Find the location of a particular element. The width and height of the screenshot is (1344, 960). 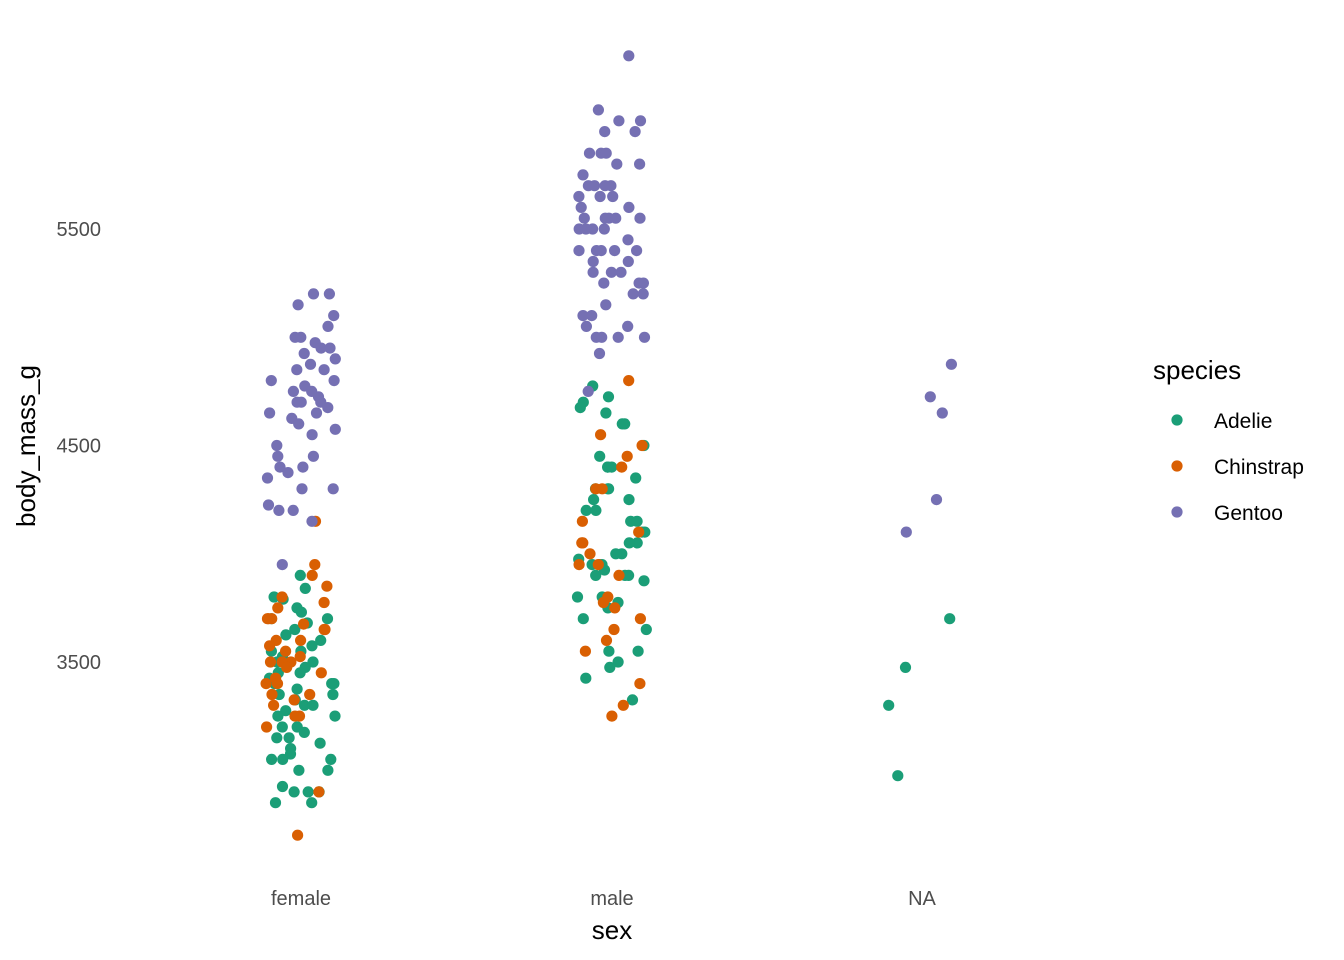

legend-key-chinstrap is located at coordinates (1177, 466).